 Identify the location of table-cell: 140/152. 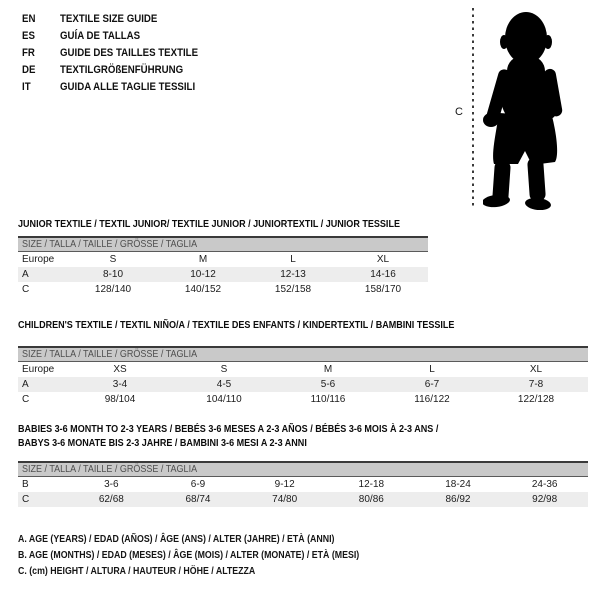
(203, 289).